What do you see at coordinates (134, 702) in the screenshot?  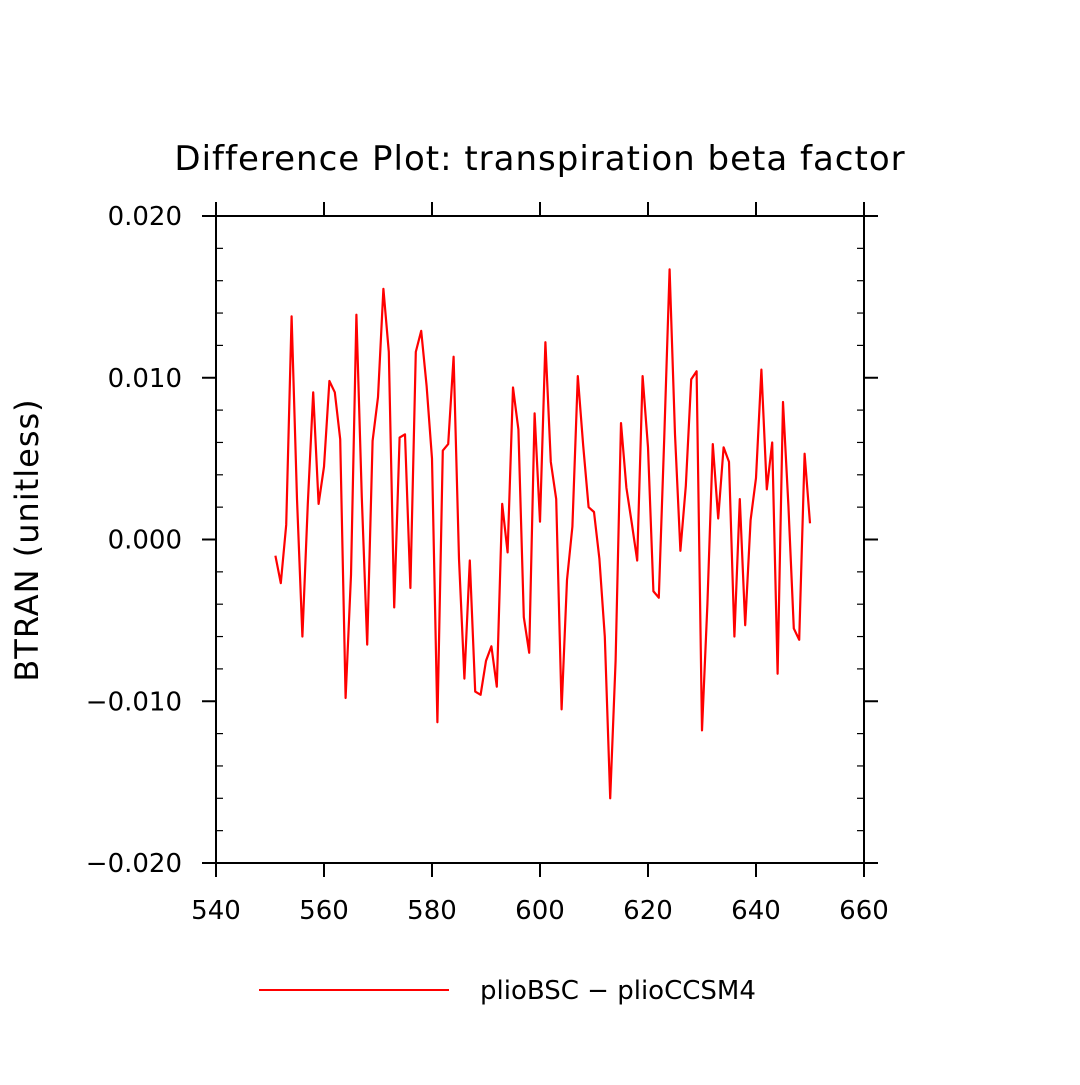 I see `y-tick-label: −0.010` at bounding box center [134, 702].